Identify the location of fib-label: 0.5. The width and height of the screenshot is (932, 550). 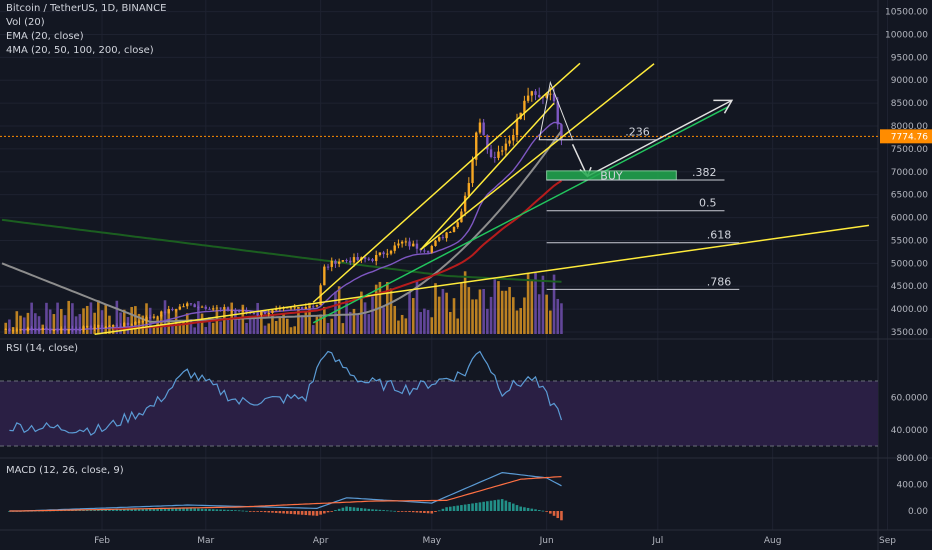
(708, 203).